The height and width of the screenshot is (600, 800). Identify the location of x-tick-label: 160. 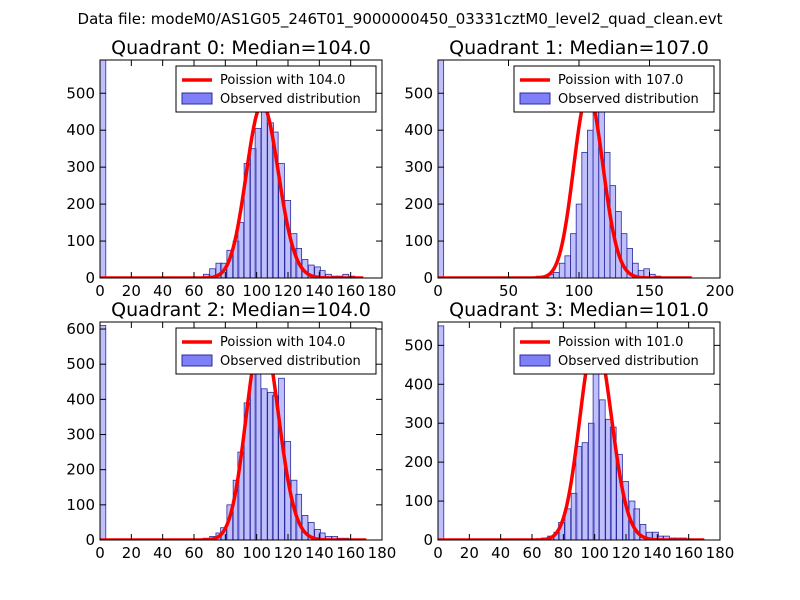
(350, 553).